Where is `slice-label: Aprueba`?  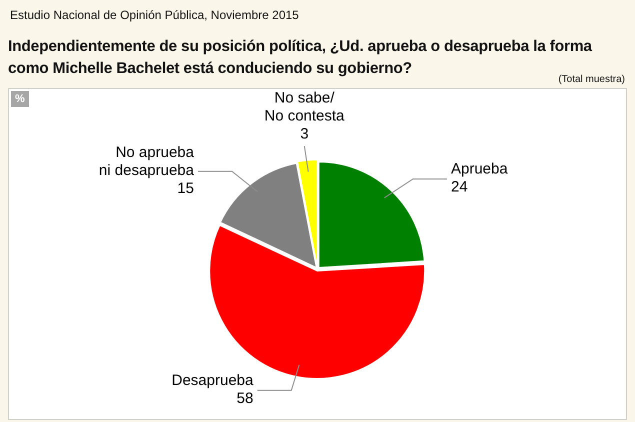
slice-label: Aprueba is located at coordinates (479, 169).